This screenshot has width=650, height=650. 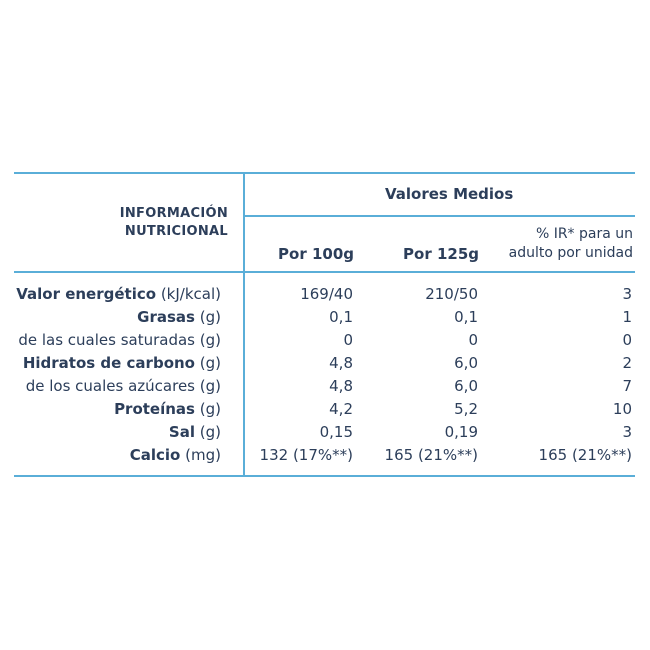 What do you see at coordinates (584, 234) in the screenshot?
I see `col-ir-line-1: % IR* para un` at bounding box center [584, 234].